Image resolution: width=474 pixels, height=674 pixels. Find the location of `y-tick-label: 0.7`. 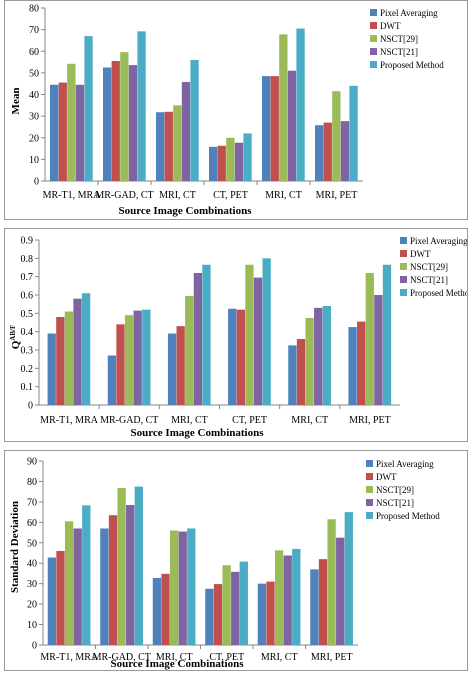

y-tick-label: 0.7 is located at coordinates (27, 277).